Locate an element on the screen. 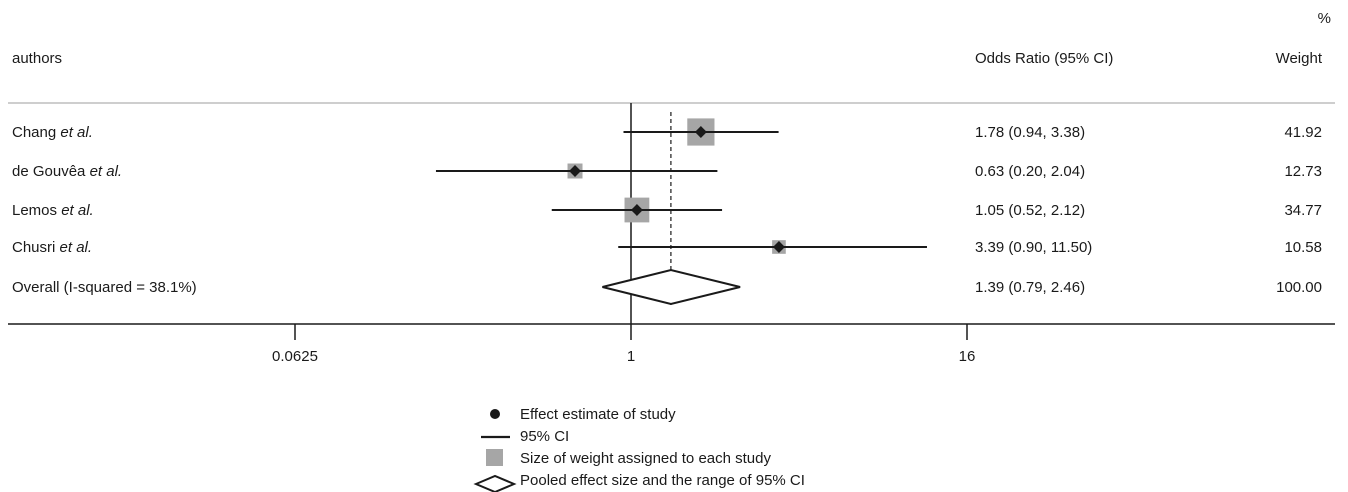  study-label: de Gouvêa et al. is located at coordinates (67, 171).